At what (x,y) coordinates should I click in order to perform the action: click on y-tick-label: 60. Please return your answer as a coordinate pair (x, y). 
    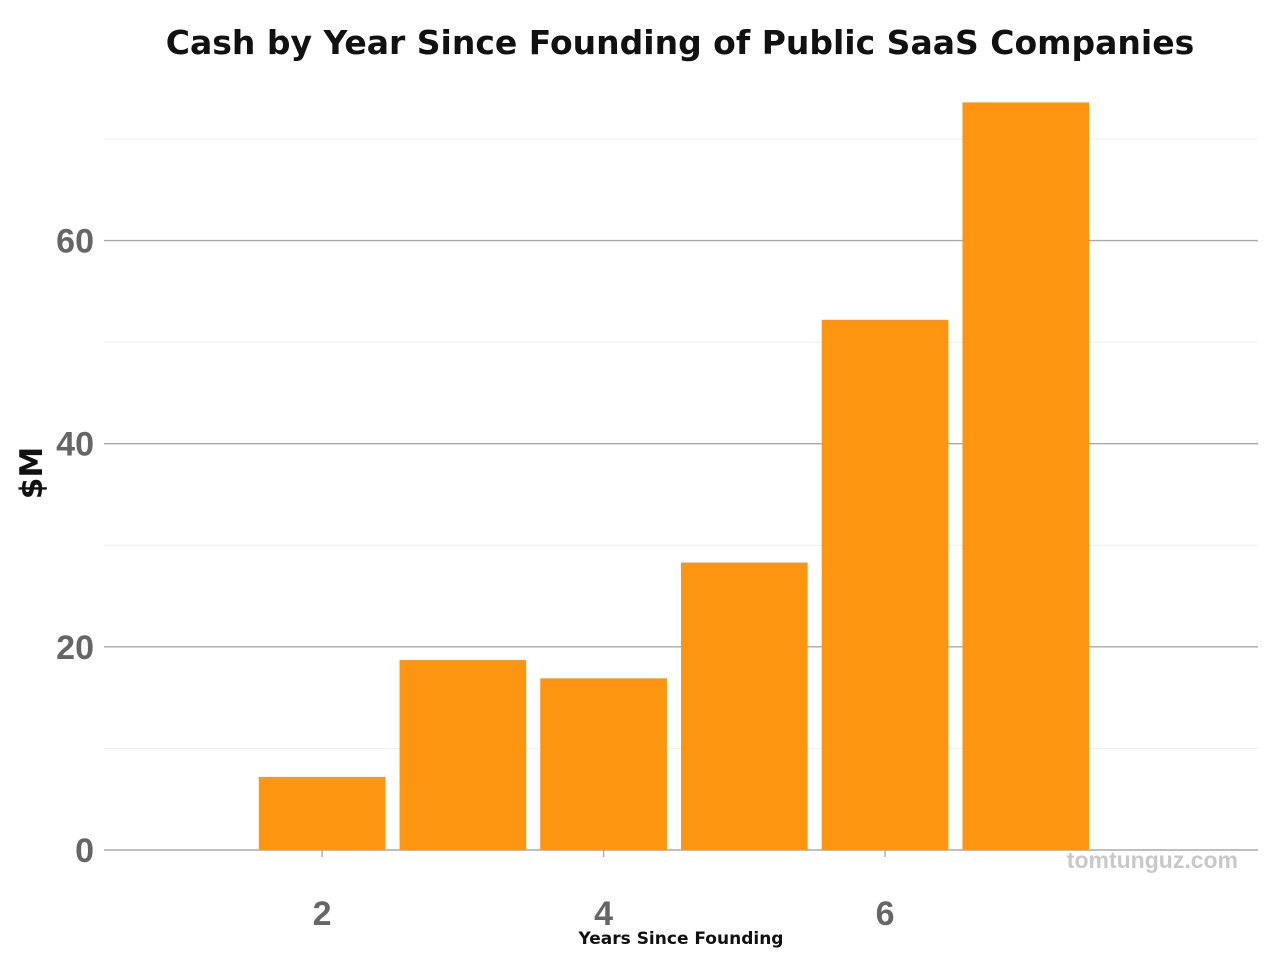
    Looking at the image, I should click on (75, 242).